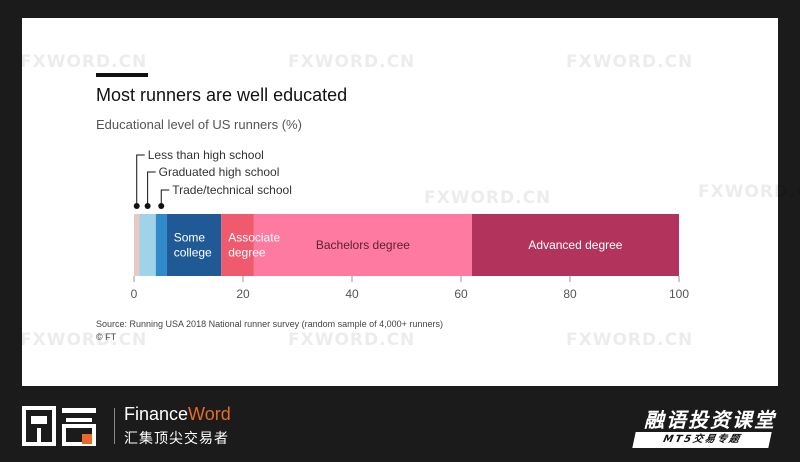  What do you see at coordinates (206, 155) in the screenshot?
I see `callout-label-less-than-high-school: Less than high school` at bounding box center [206, 155].